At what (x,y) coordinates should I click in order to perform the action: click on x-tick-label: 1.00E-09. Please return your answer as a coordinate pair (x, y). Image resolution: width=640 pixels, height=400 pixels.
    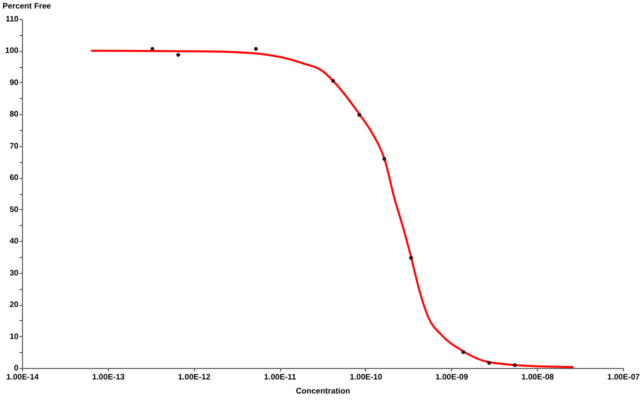
    Looking at the image, I should click on (452, 377).